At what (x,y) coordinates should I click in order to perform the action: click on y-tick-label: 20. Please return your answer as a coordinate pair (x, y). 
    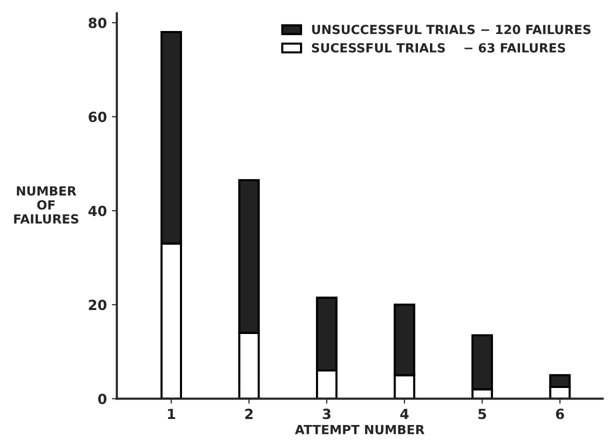
    Looking at the image, I should click on (97, 305).